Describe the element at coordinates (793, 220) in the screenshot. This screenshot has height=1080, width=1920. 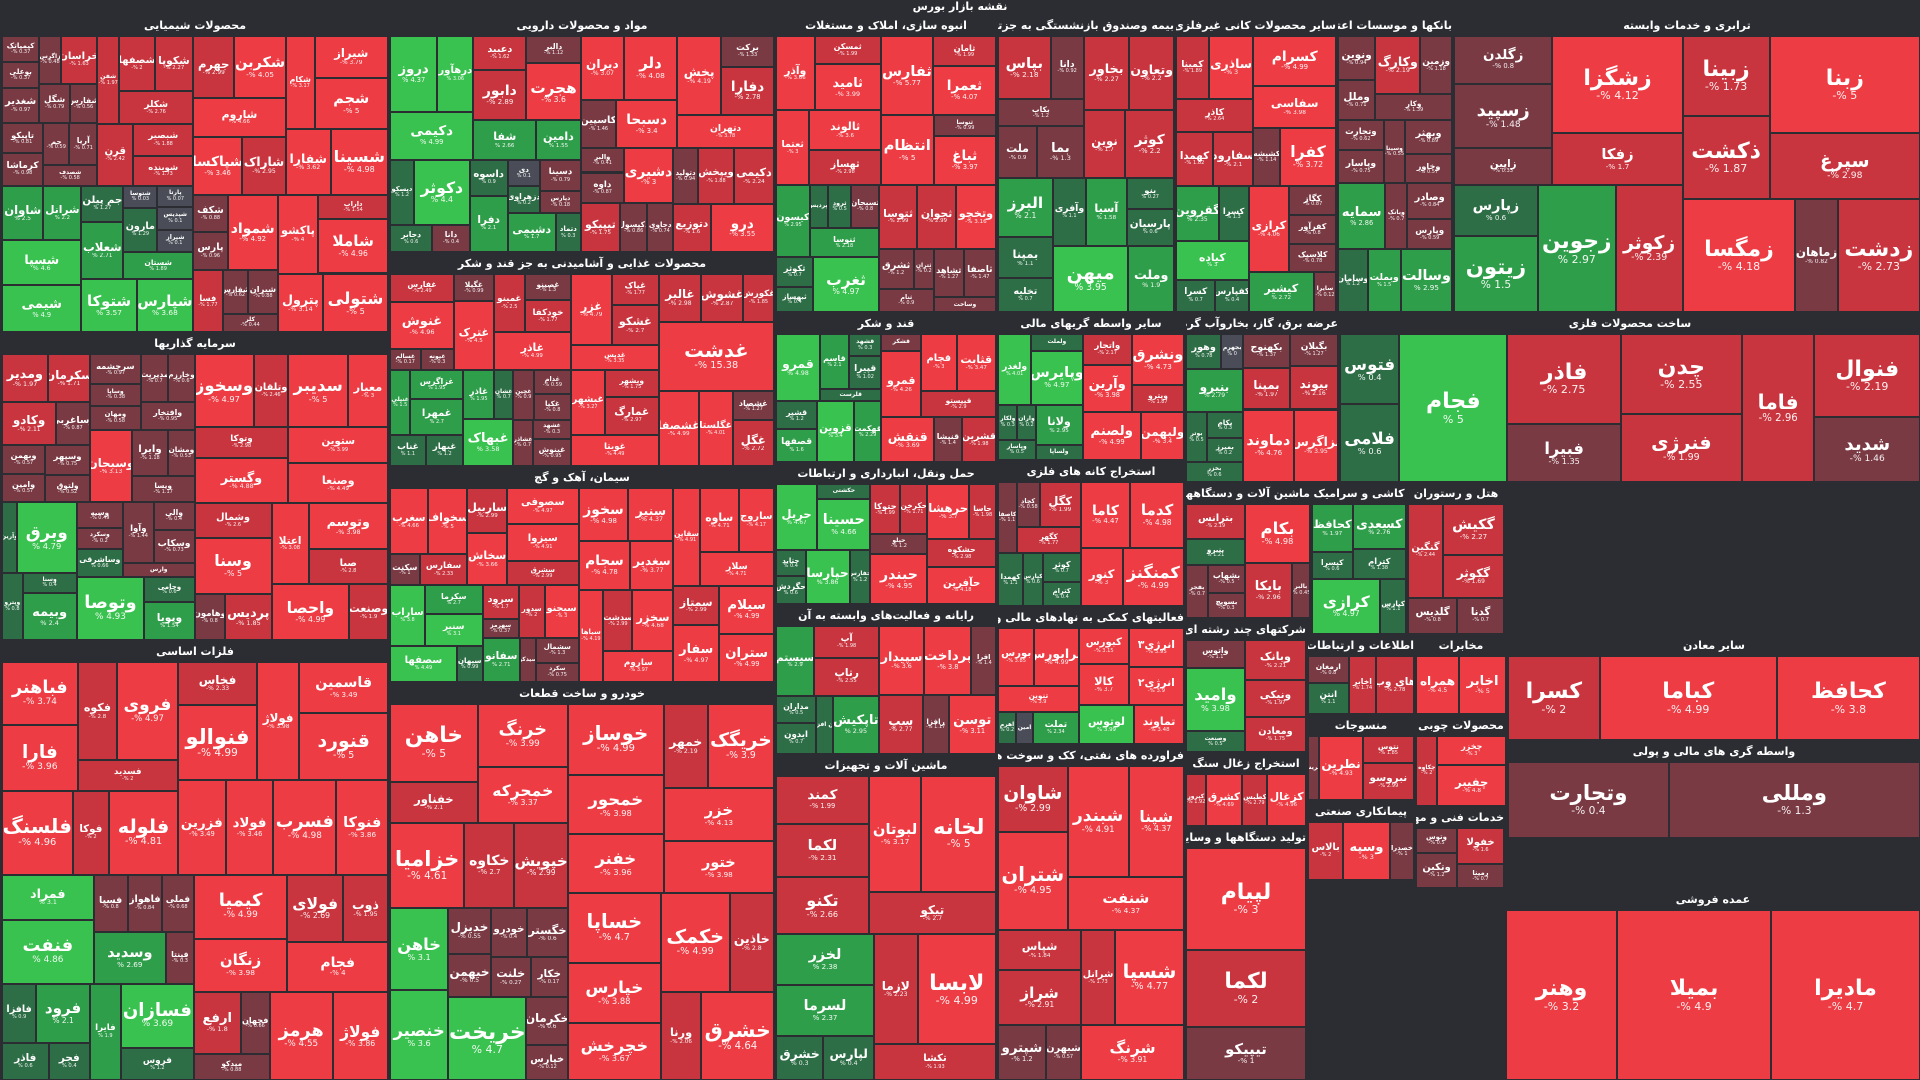
I see `stock-tile: کیسون 2.95 %` at that location.